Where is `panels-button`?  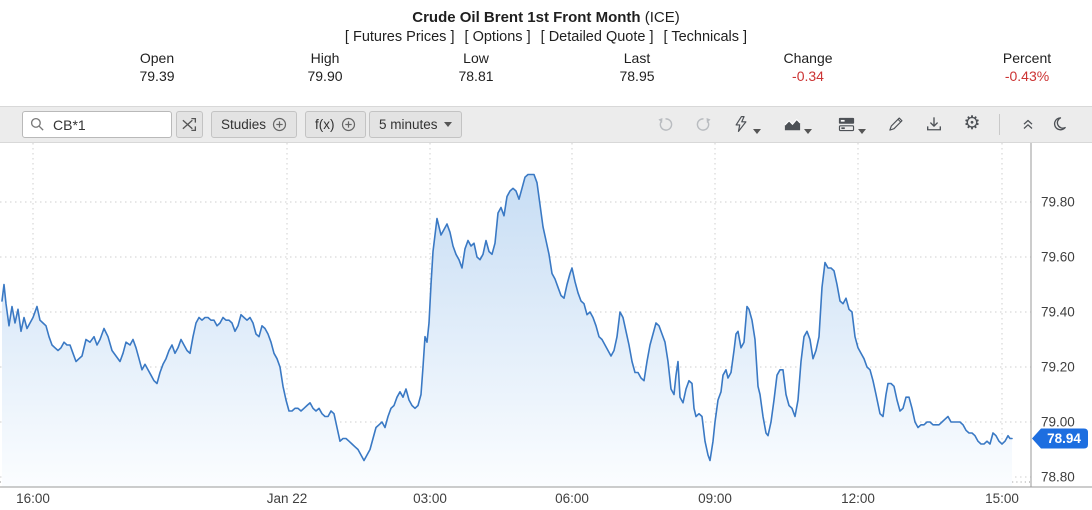 panels-button is located at coordinates (846, 124).